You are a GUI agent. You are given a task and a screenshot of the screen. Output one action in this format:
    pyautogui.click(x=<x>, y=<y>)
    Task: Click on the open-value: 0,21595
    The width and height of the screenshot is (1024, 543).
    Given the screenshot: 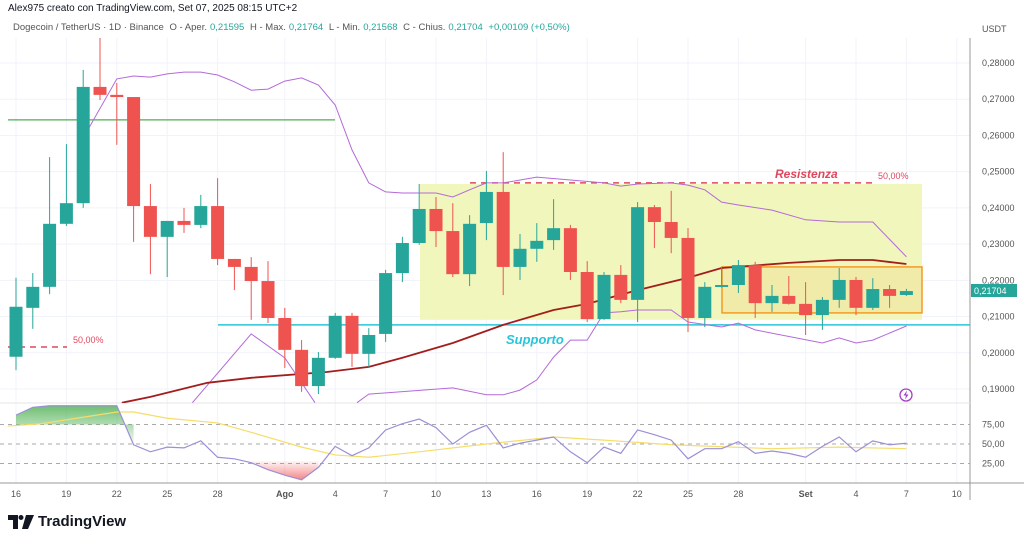 What is the action you would take?
    pyautogui.click(x=227, y=27)
    